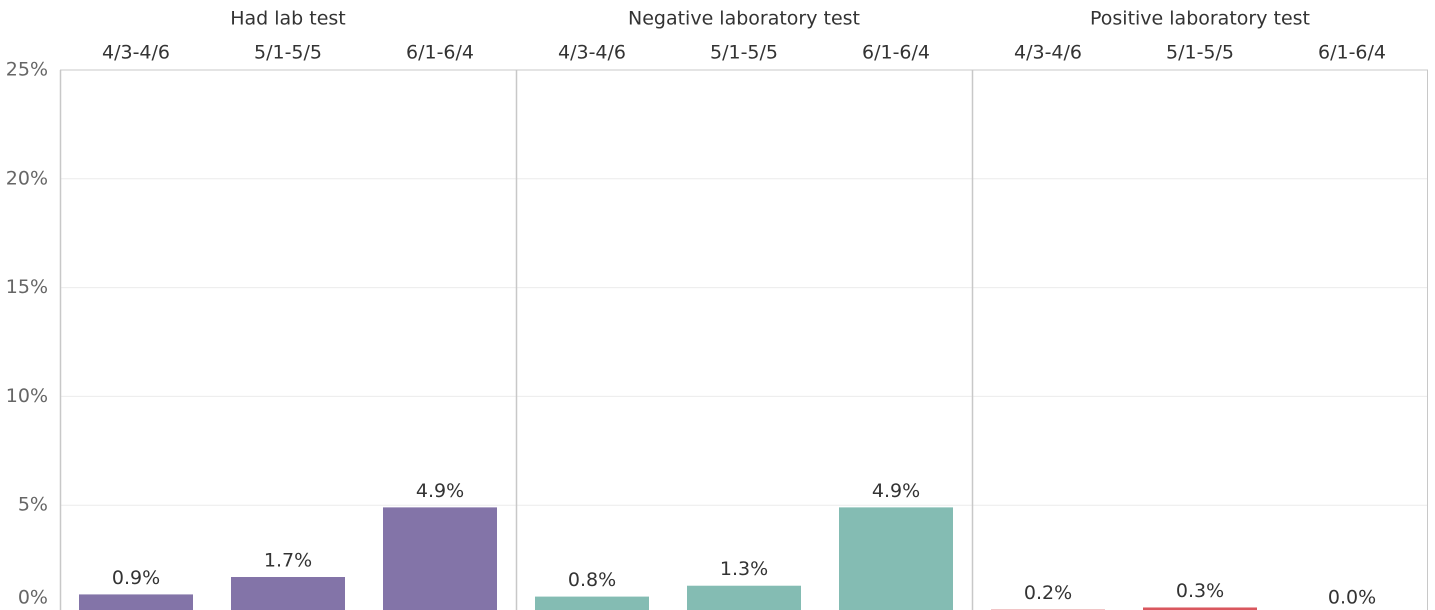 This screenshot has height=610, width=1435. Describe the element at coordinates (288, 561) in the screenshot. I see `value-label: 1.7%` at that location.